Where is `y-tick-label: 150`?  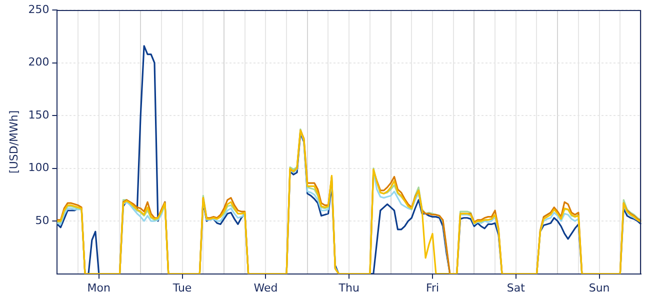
y-tick-label: 150 is located at coordinates (39, 115).